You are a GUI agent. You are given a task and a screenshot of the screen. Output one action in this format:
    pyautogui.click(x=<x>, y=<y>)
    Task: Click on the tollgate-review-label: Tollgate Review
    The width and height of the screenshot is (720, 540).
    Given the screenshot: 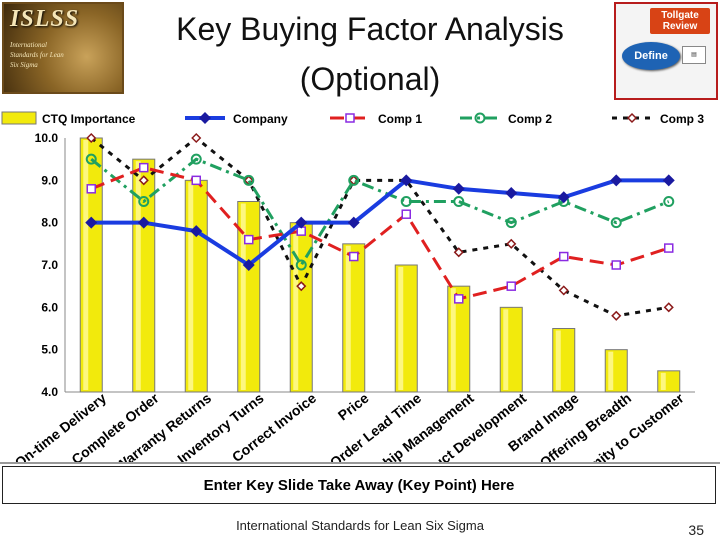 What is the action you would take?
    pyautogui.click(x=680, y=21)
    